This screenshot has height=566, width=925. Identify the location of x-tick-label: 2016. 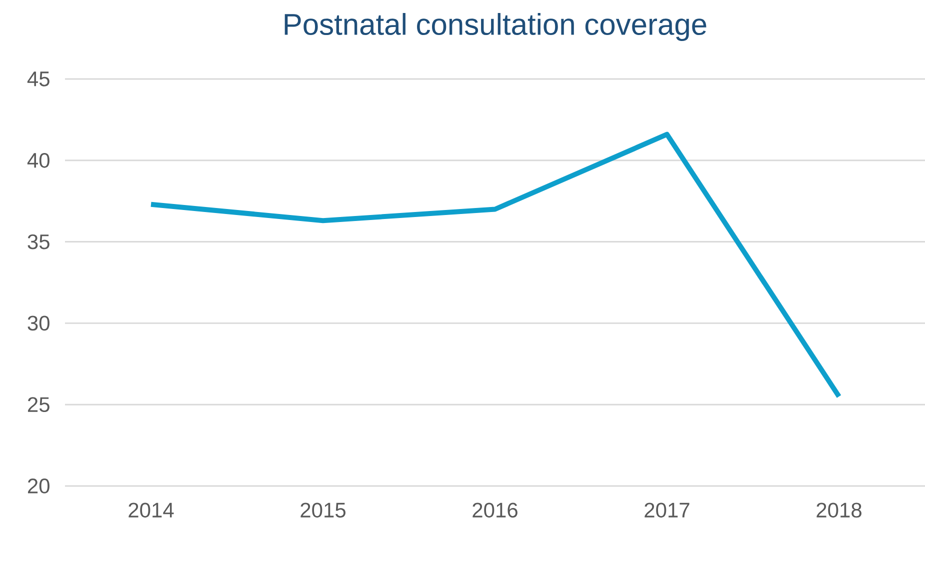
(495, 510).